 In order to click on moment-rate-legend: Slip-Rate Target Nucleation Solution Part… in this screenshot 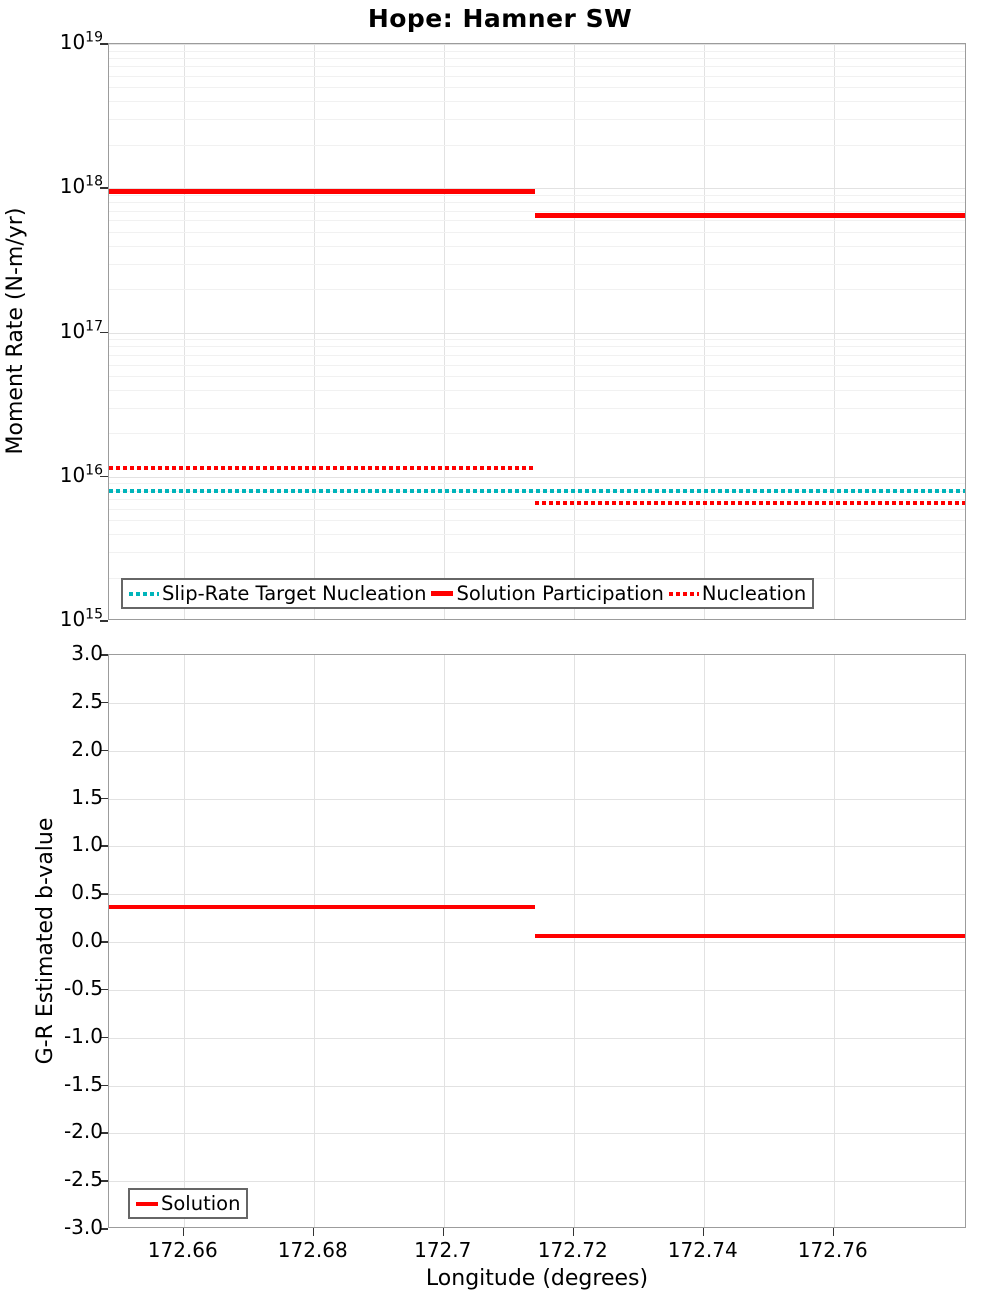, I will do `click(468, 593)`.